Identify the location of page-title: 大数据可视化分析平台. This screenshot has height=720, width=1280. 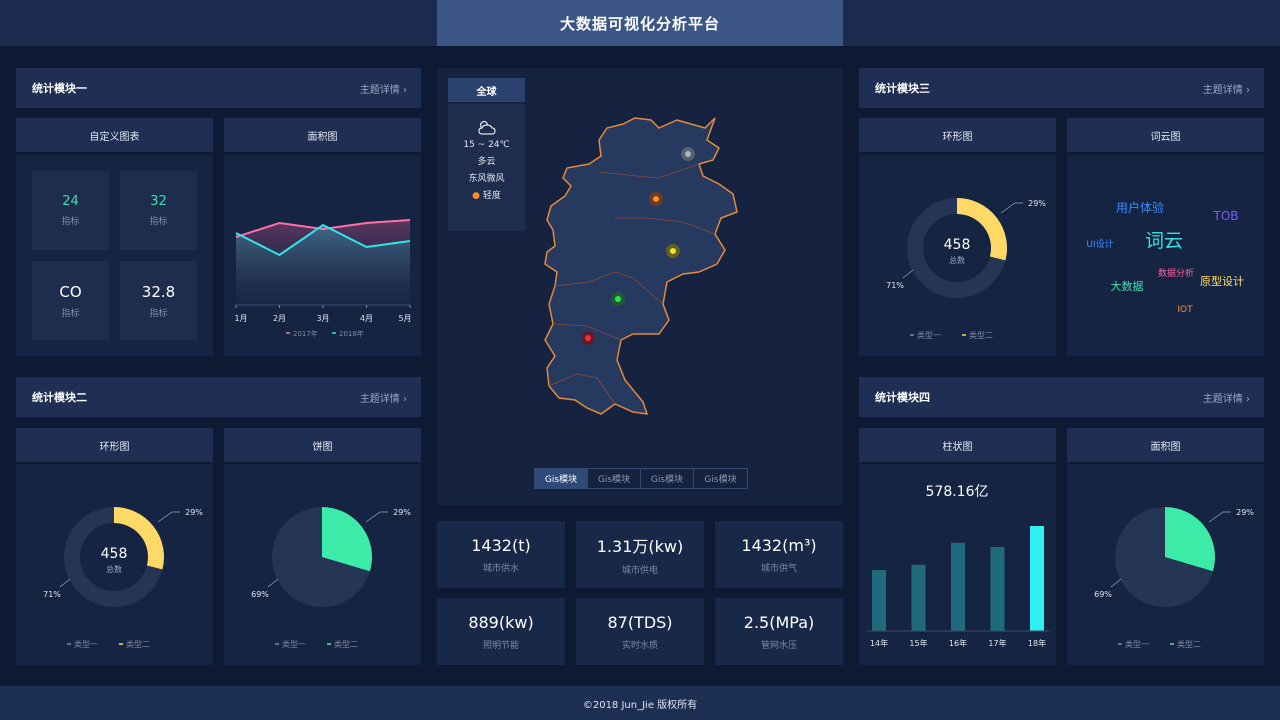
(640, 23).